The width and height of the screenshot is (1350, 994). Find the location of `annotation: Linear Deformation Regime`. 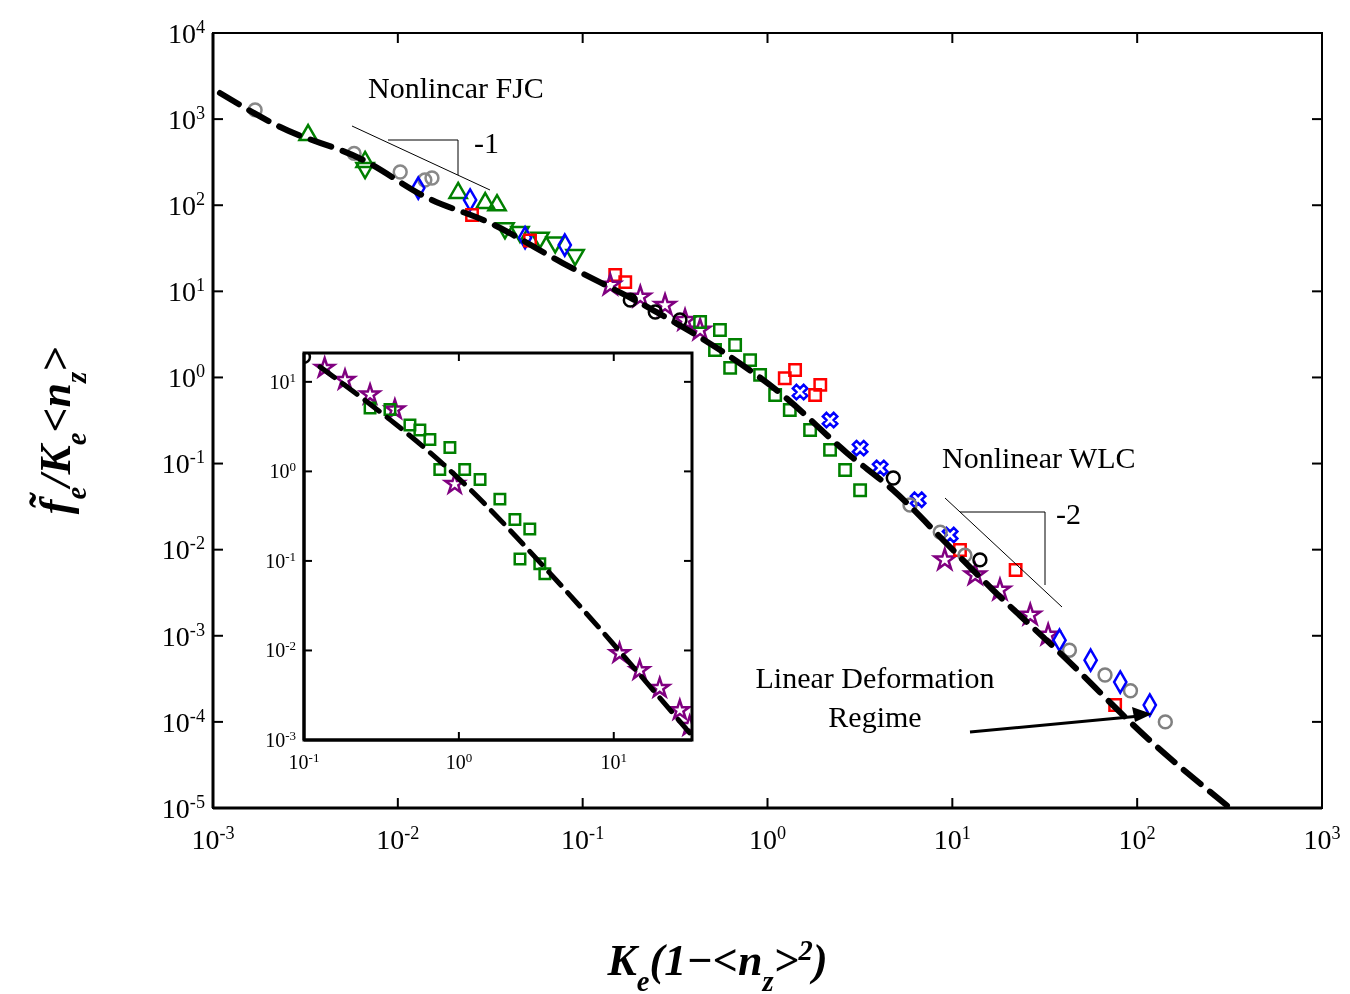

annotation: Linear Deformation Regime is located at coordinates (875, 697).